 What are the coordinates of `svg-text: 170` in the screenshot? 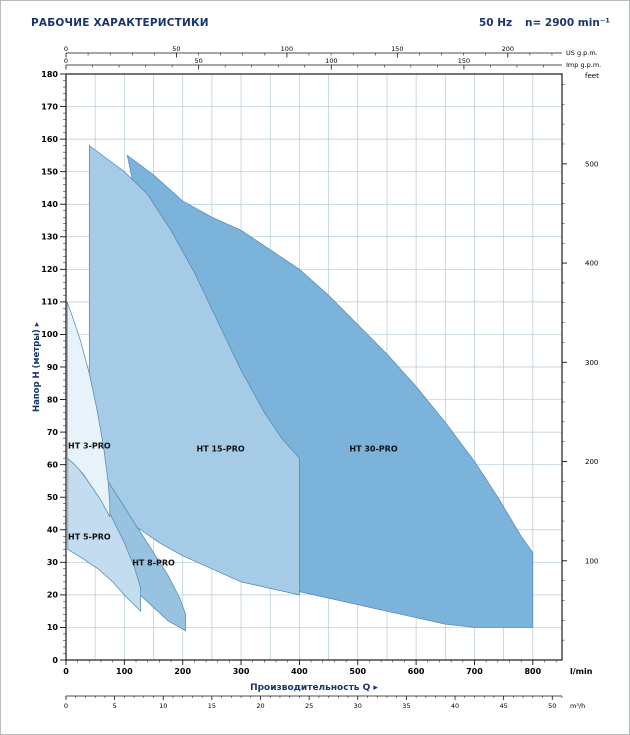 It's located at (49, 106).